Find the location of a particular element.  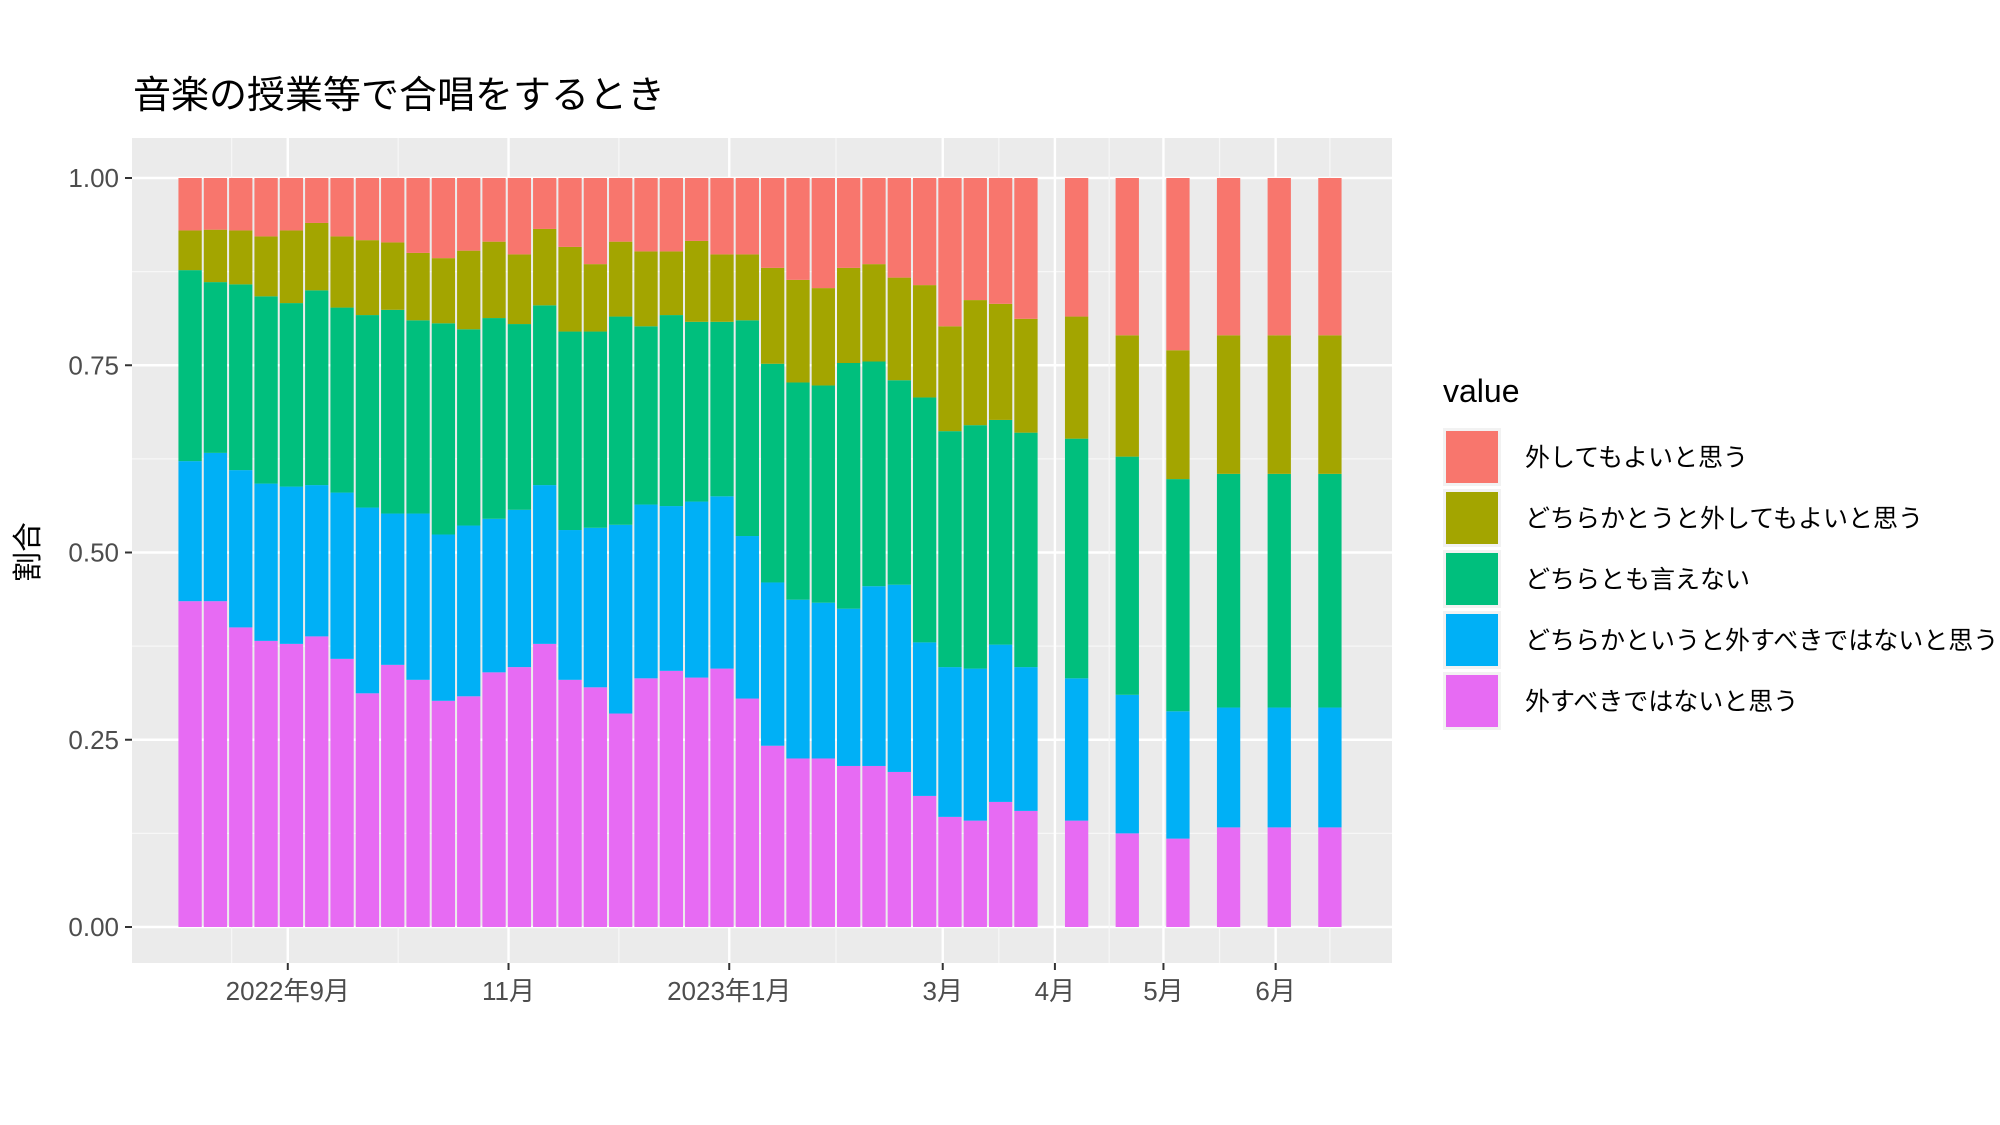

x-tick-label: 3月 is located at coordinates (942, 991).